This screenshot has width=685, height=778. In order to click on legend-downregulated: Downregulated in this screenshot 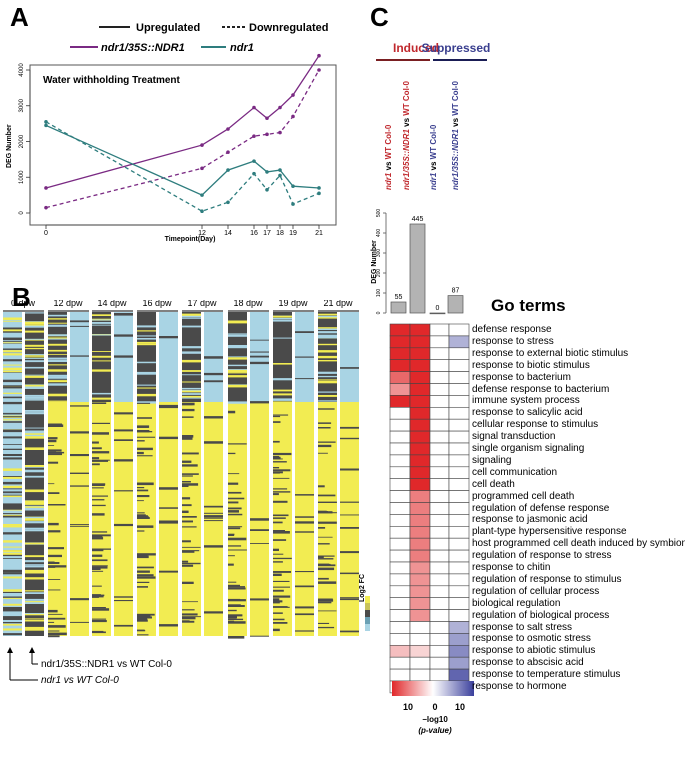, I will do `click(288, 28)`.